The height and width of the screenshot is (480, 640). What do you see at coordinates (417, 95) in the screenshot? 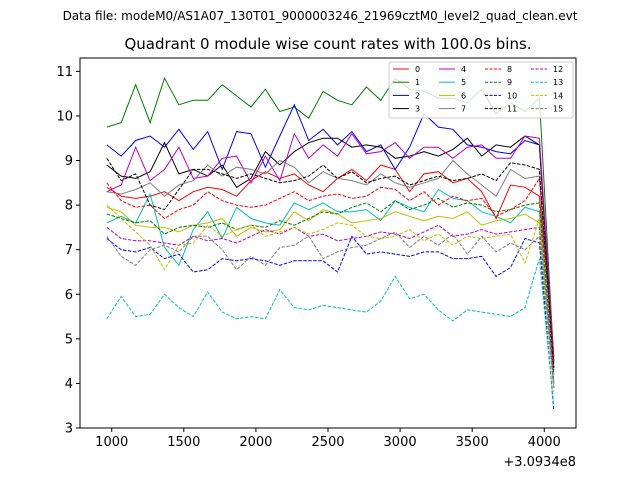
I see `legend-label-2: 2` at bounding box center [417, 95].